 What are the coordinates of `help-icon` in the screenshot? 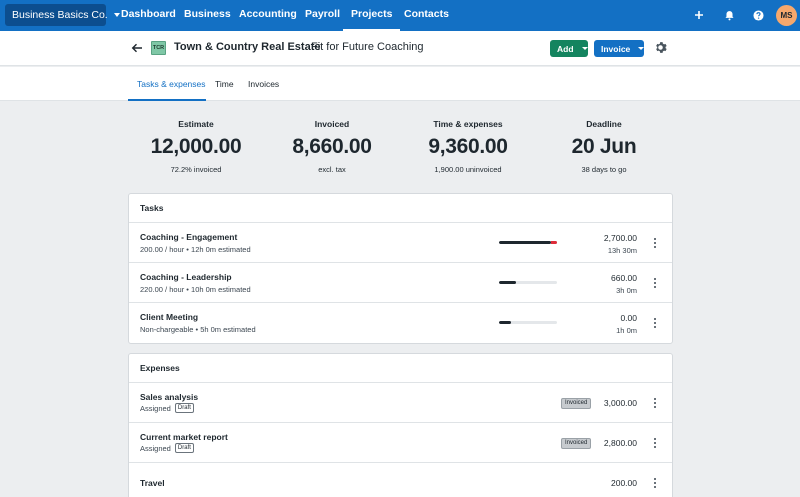 It's located at (758, 15).